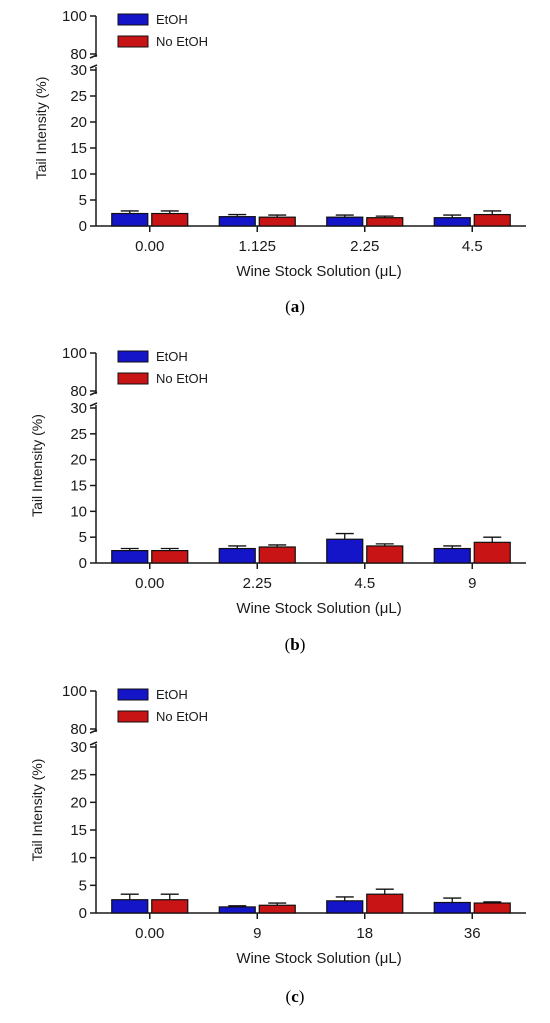 This screenshot has width=550, height=1023. Describe the element at coordinates (257, 246) in the screenshot. I see `x-tick-label: 1.125` at that location.